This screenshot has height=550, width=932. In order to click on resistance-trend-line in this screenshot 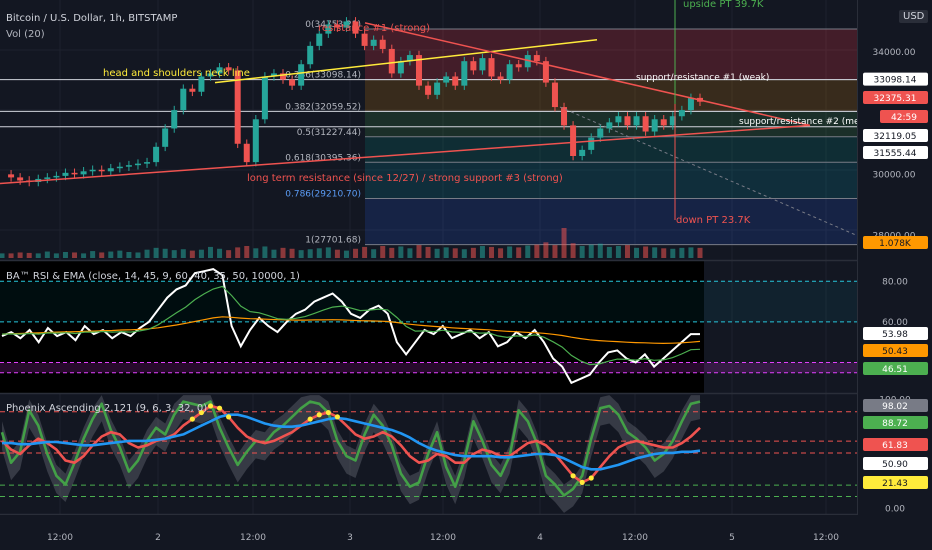, I will do `click(587, 74)`.